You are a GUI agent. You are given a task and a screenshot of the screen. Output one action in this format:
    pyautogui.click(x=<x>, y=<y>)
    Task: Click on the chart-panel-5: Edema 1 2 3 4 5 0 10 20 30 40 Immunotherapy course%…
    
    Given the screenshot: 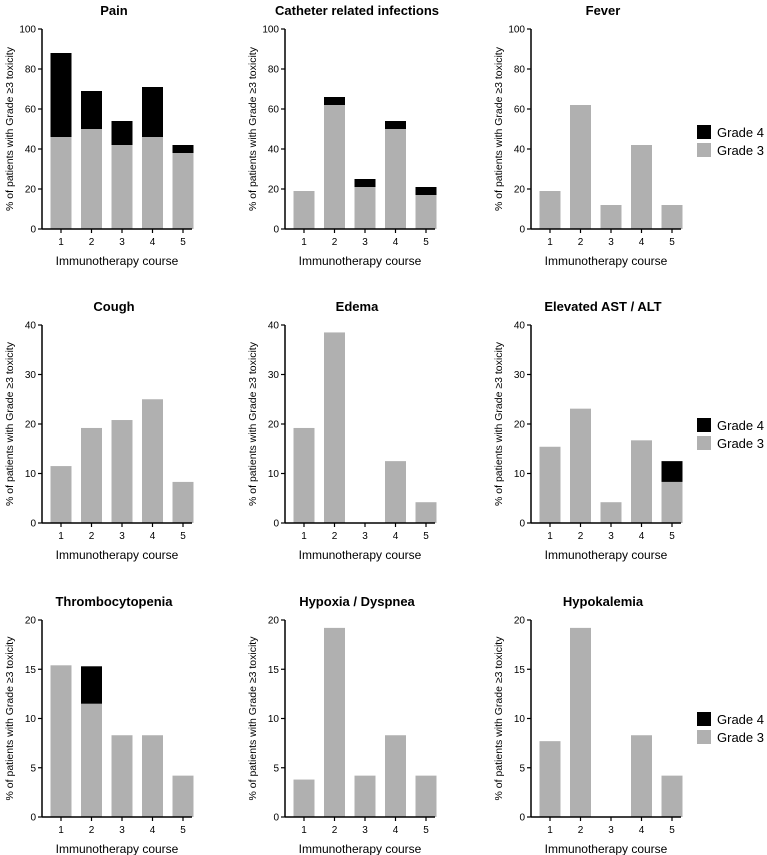 What is the action you would take?
    pyautogui.click(x=342, y=430)
    